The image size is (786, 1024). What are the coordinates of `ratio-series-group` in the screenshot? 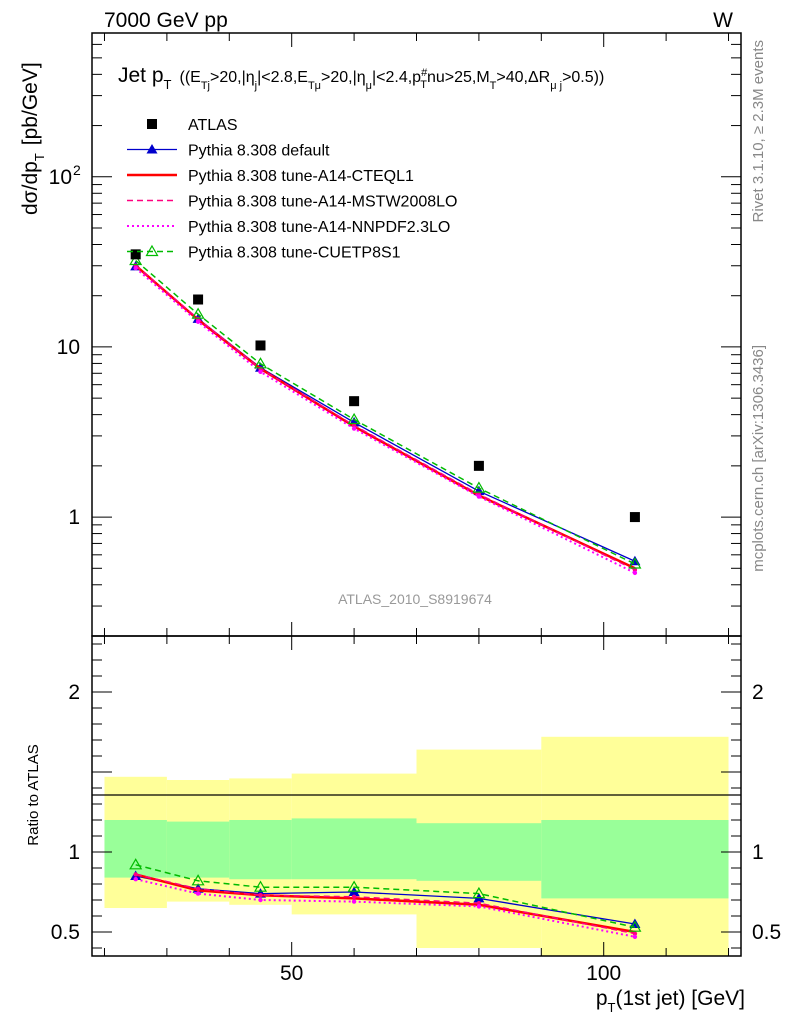 It's located at (385, 898).